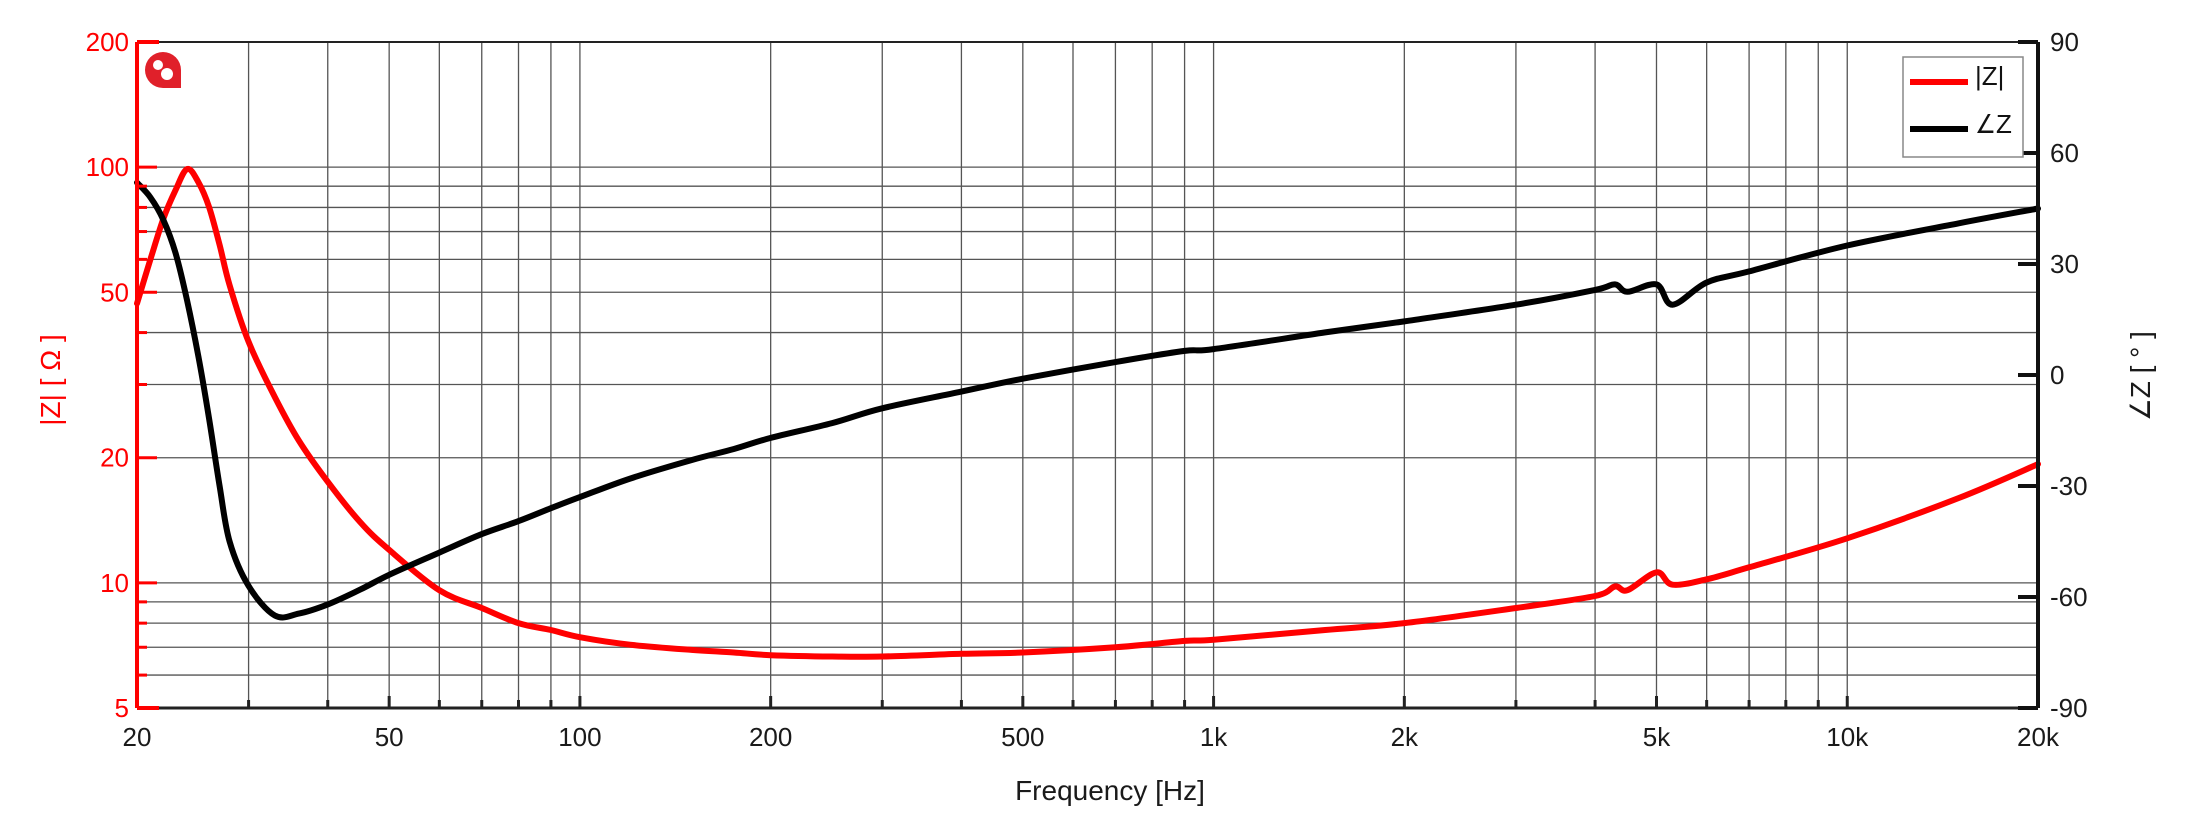 The height and width of the screenshot is (814, 2186). Describe the element at coordinates (1993, 124) in the screenshot. I see `legend-label-phase: ∠Z` at that location.